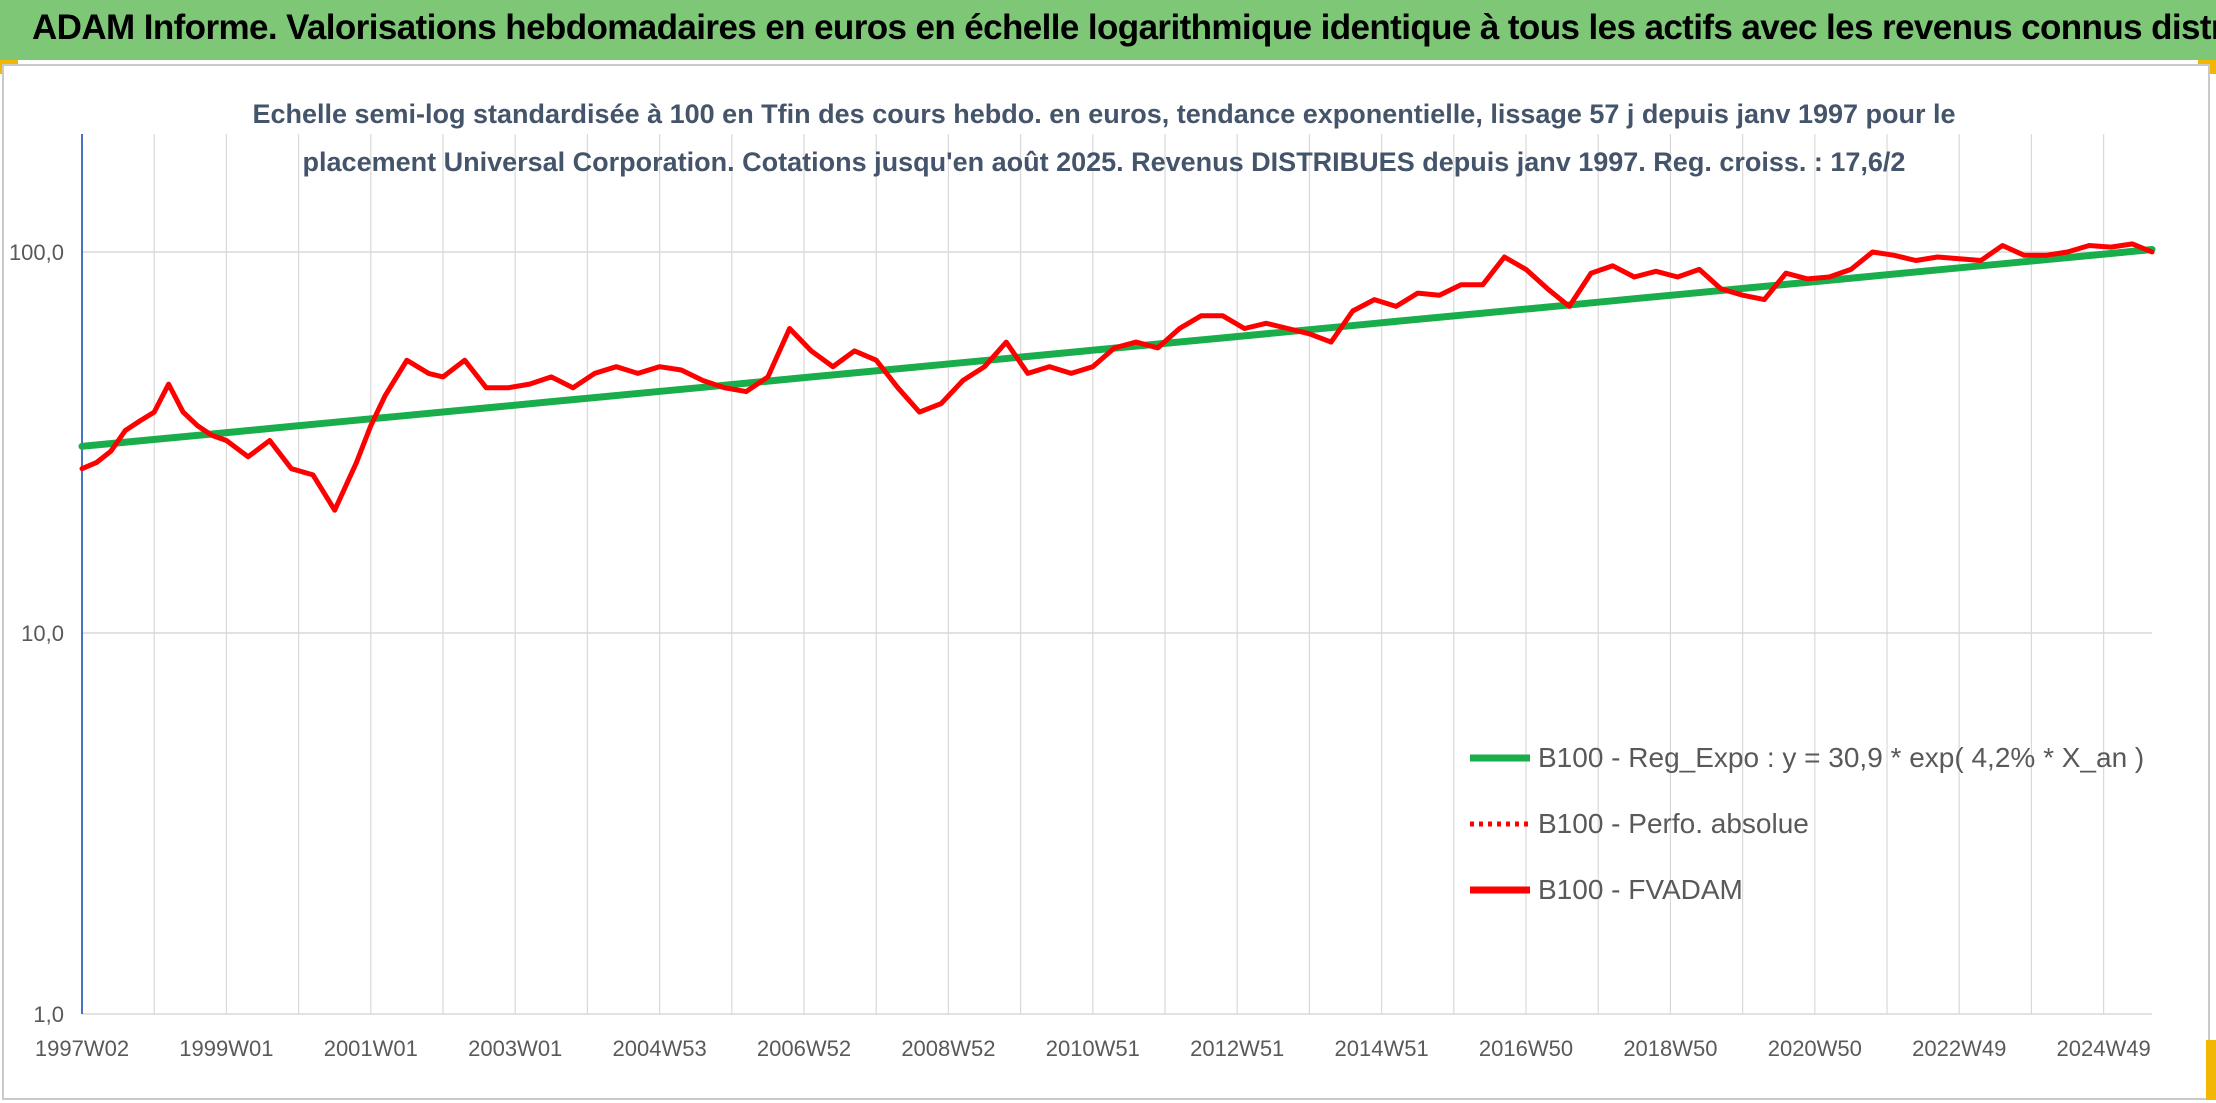 This screenshot has height=1103, width=2216. Describe the element at coordinates (1959, 1048) in the screenshot. I see `x-tick-label: 2022W49` at that location.